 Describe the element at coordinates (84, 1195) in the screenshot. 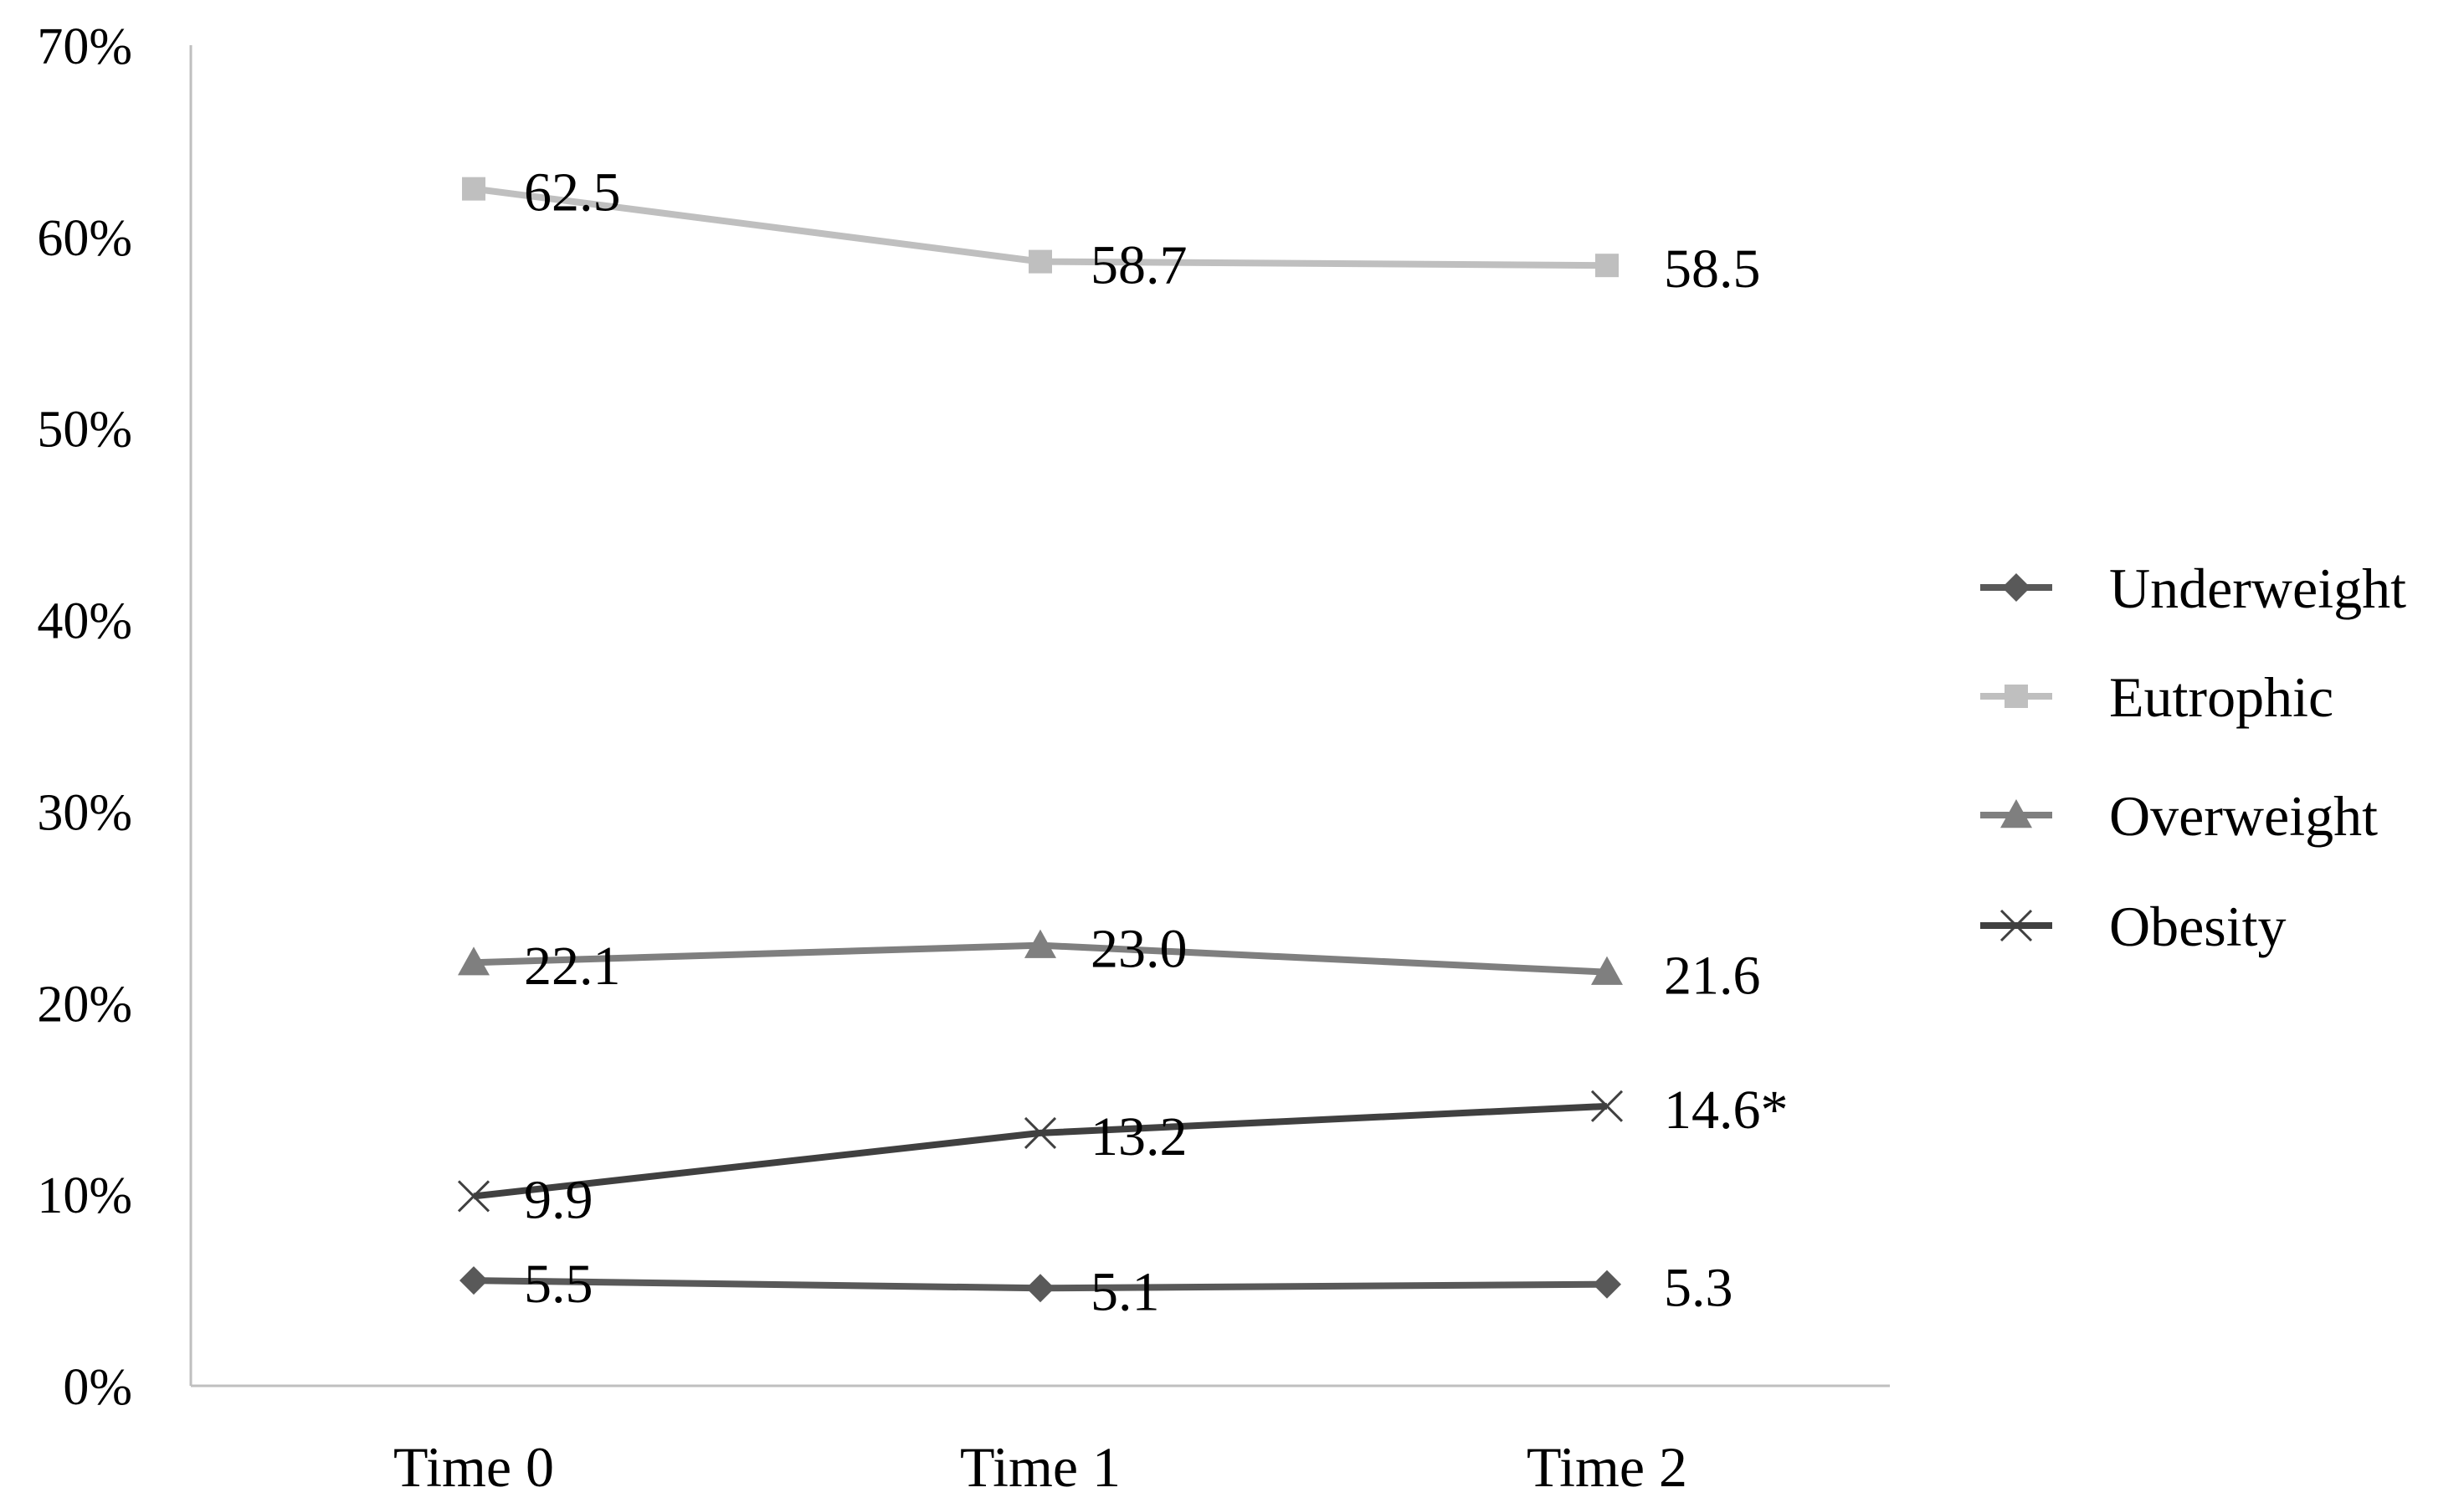

I see `y-tick-label: 10%` at that location.